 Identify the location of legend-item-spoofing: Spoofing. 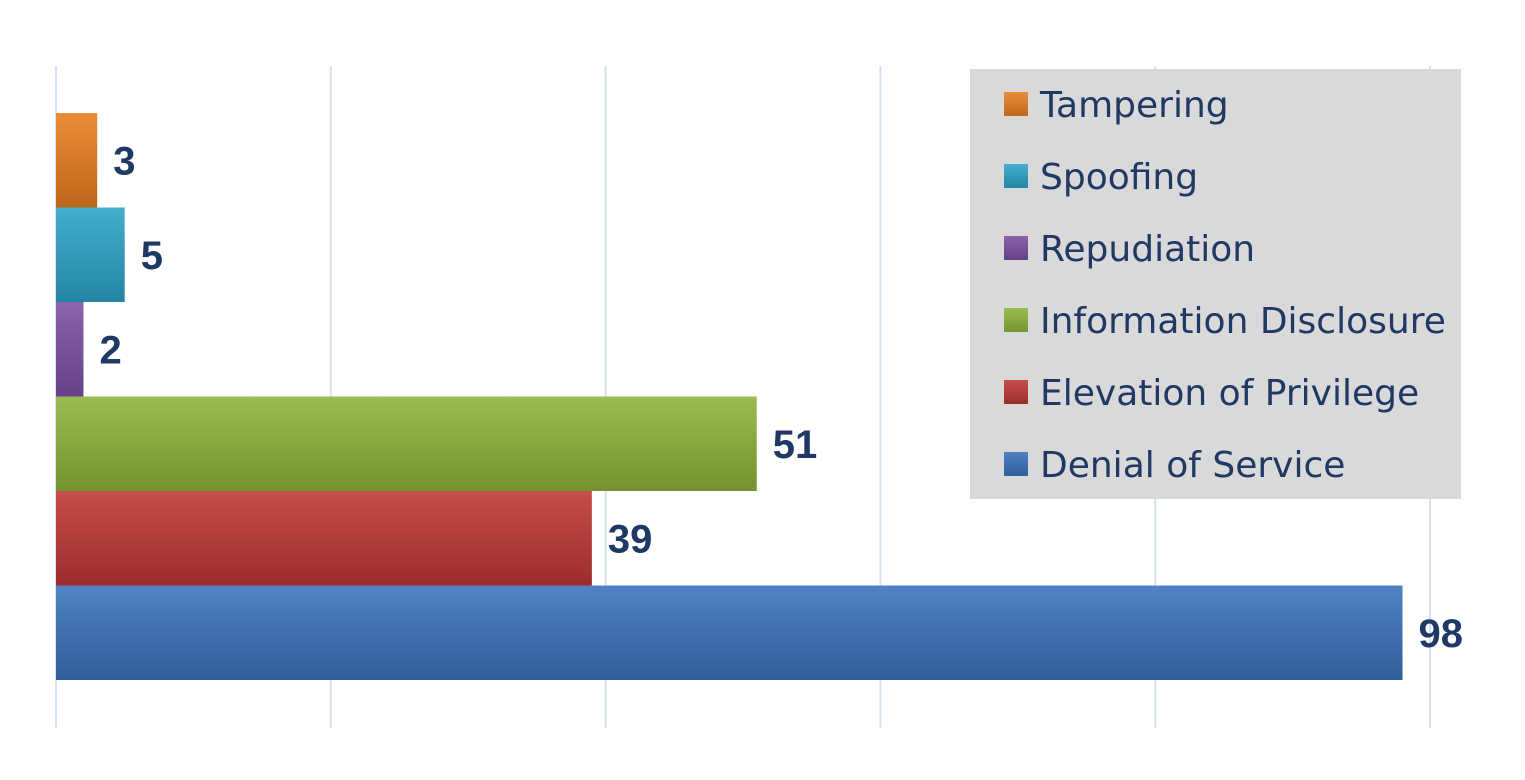
(1101, 177).